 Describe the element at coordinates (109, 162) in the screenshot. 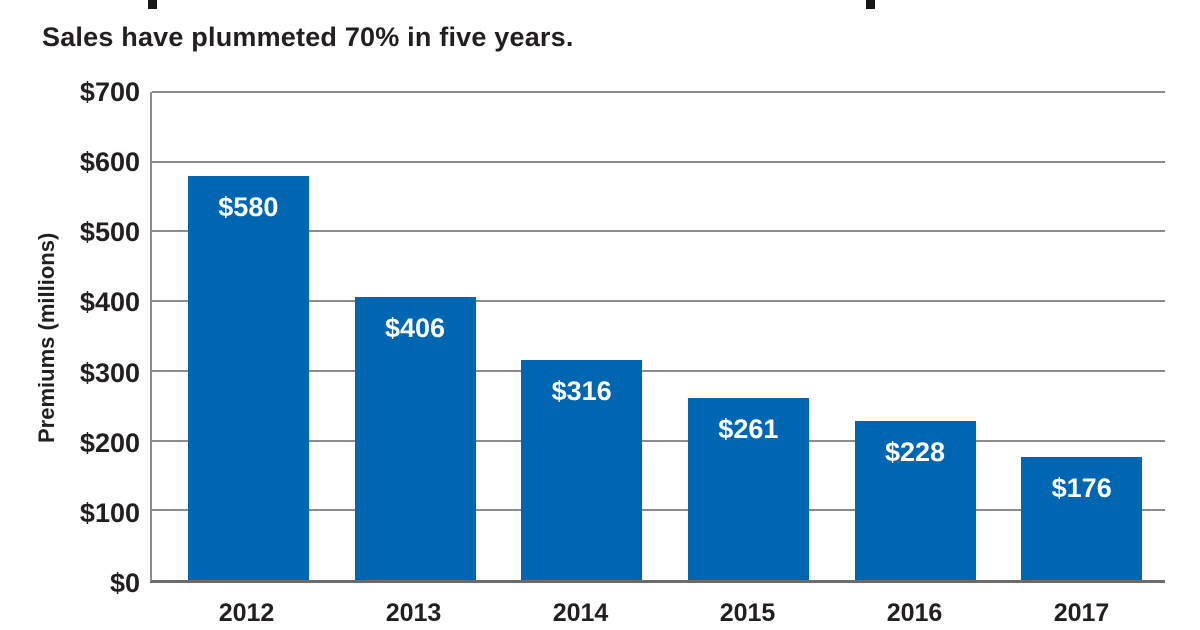

I see `y-tick-label: $600` at that location.